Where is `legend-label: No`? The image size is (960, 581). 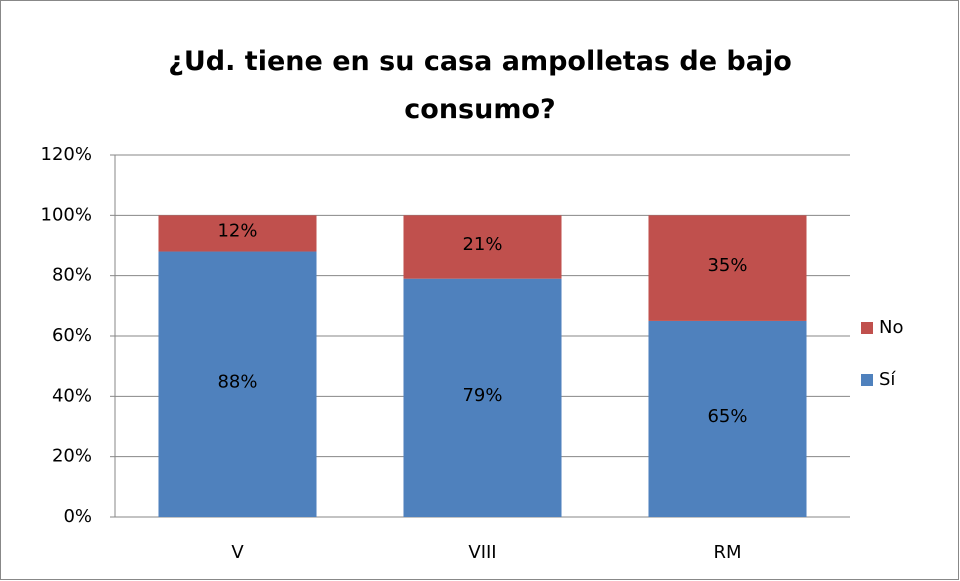 legend-label: No is located at coordinates (891, 327).